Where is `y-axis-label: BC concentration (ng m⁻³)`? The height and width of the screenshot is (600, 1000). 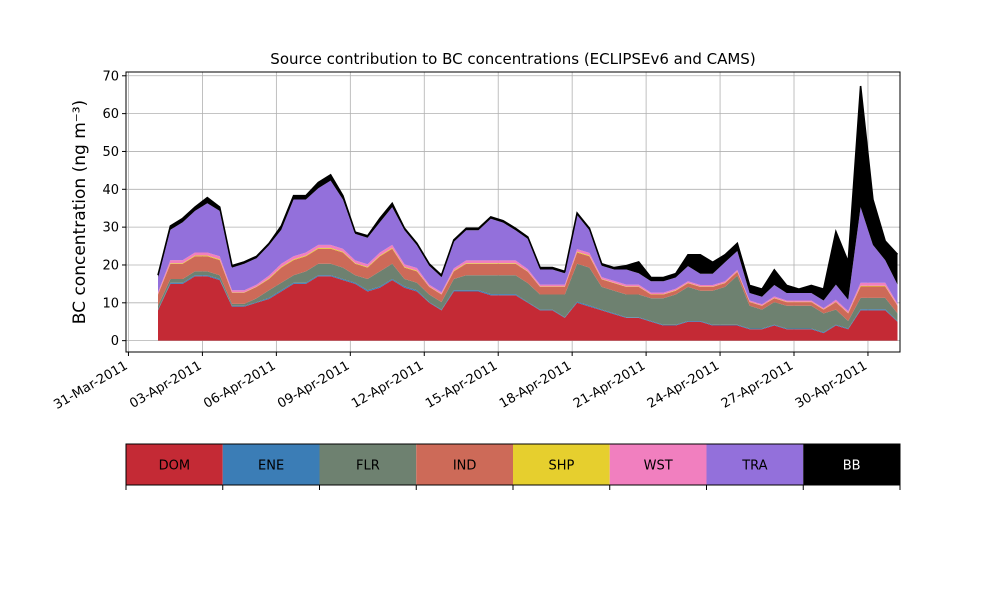 y-axis-label: BC concentration (ng m⁻³) is located at coordinates (80, 212).